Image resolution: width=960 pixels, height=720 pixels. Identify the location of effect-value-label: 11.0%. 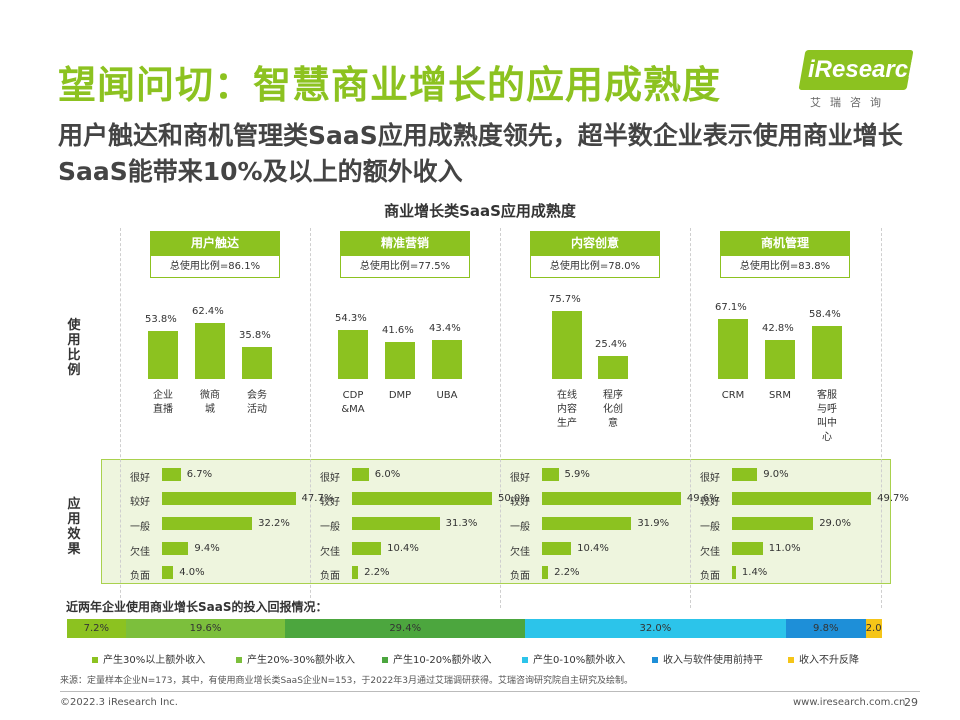
(784, 548).